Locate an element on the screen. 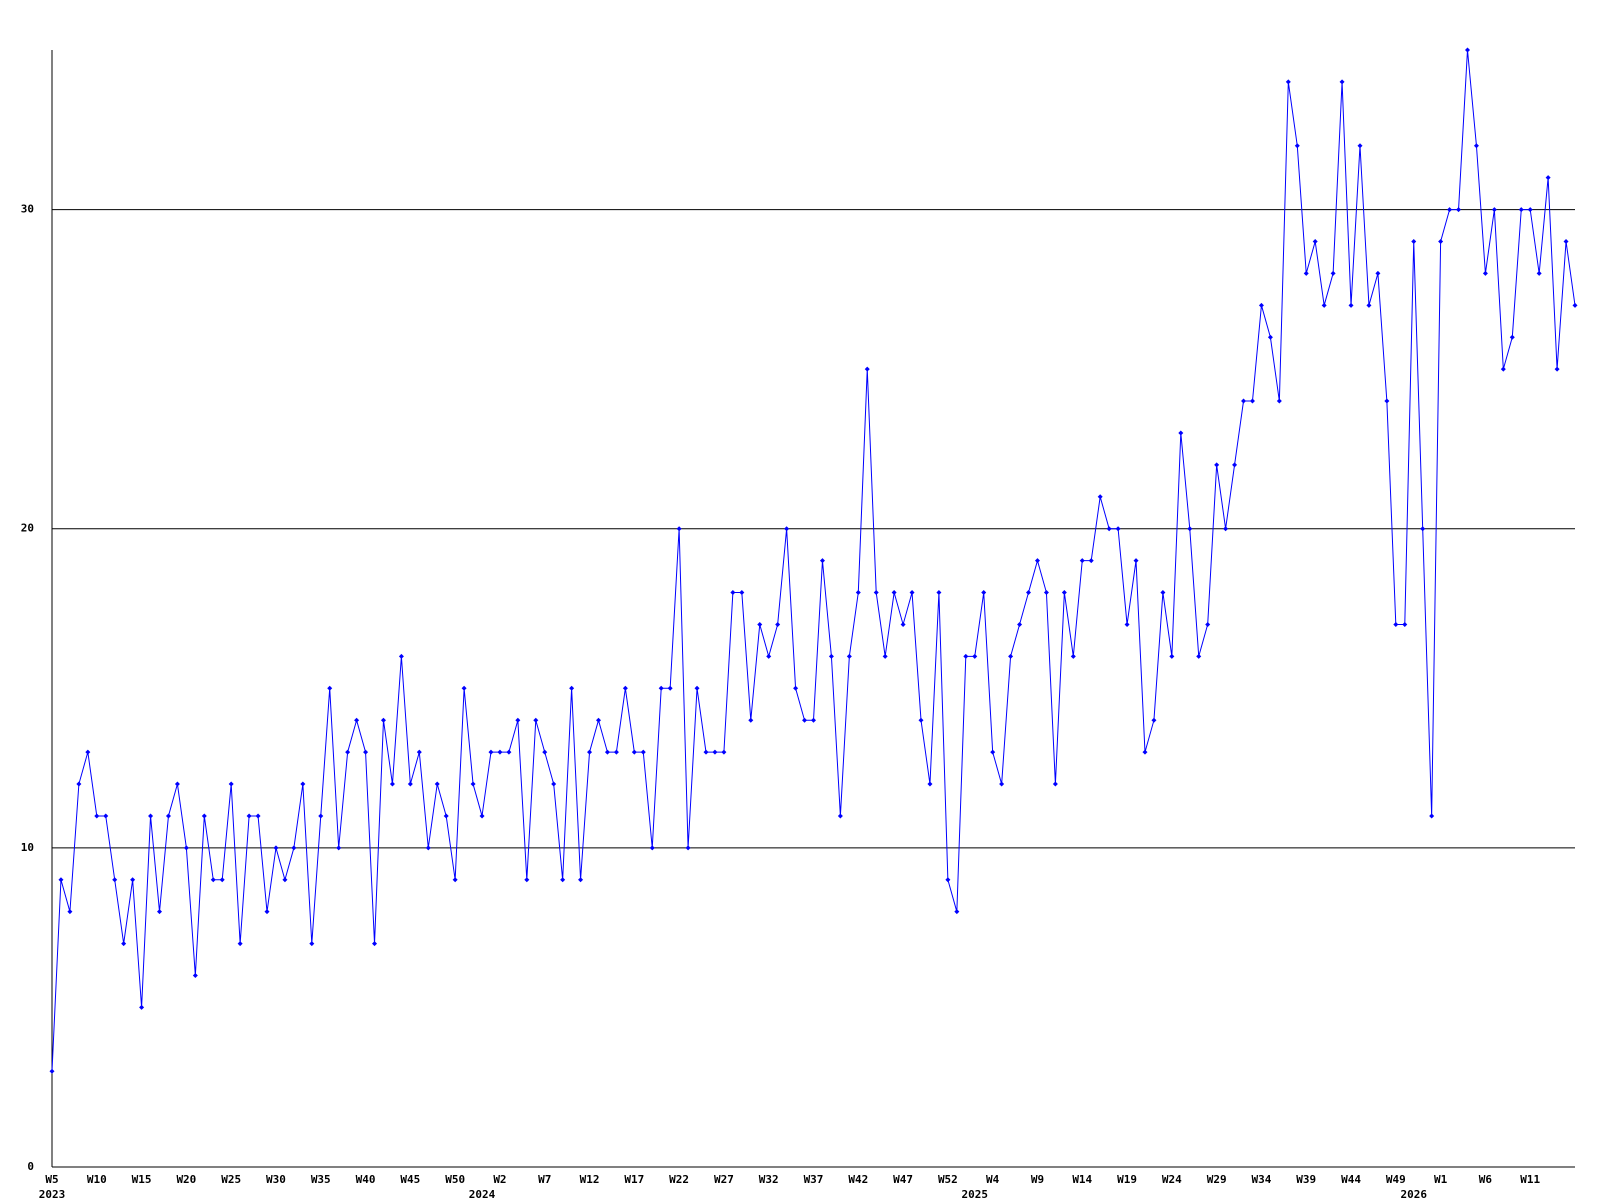 The image size is (1600, 1200). x-tick-label: W11 is located at coordinates (1530, 1179).